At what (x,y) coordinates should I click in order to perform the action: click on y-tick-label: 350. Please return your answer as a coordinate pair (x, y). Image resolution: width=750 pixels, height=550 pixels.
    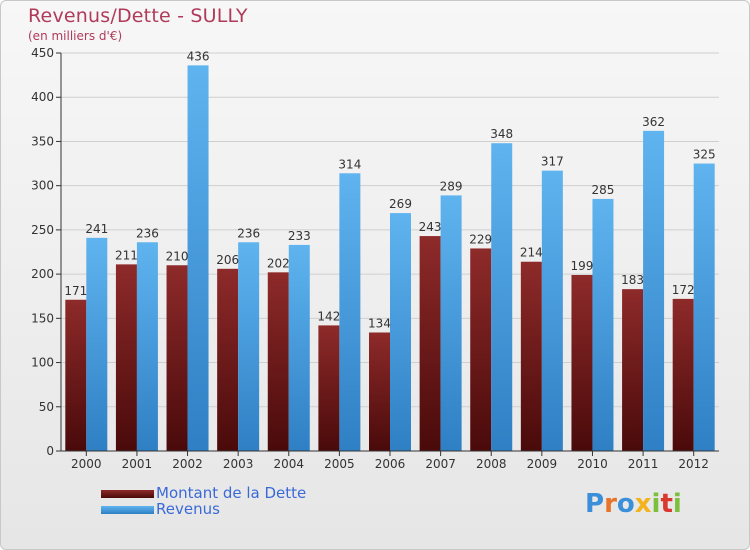
    Looking at the image, I should click on (42, 141).